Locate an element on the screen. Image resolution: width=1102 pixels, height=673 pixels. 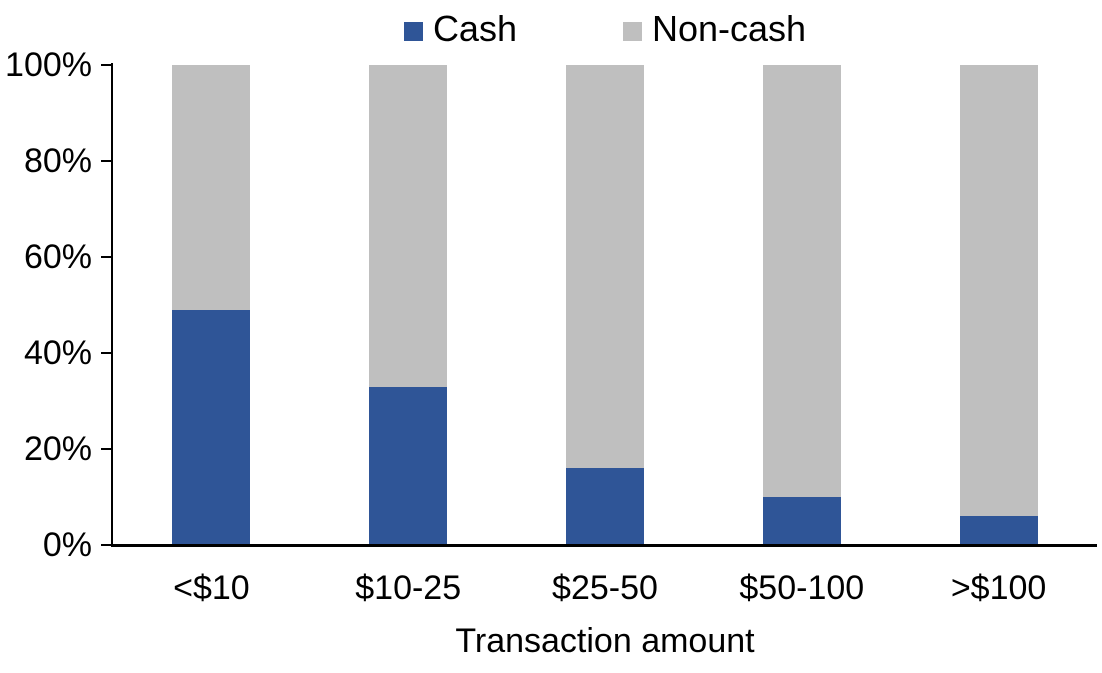
x-tick-label: $50-100 is located at coordinates (802, 588).